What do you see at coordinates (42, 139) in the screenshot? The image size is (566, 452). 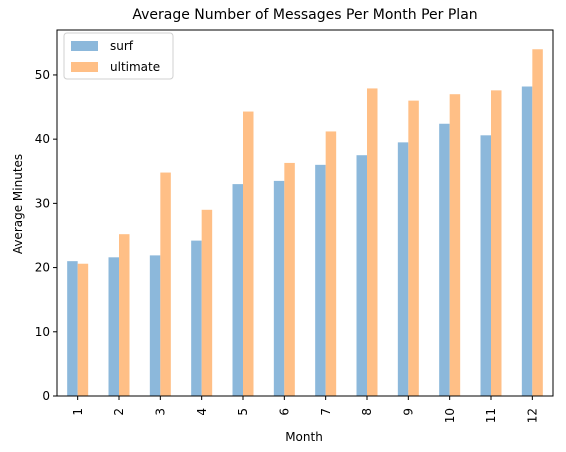 I see `y-tick-label-40: 40` at bounding box center [42, 139].